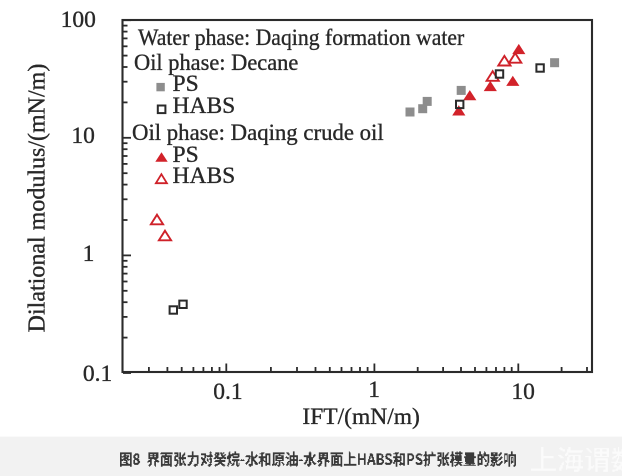 This screenshot has height=476, width=622. What do you see at coordinates (37, 198) in the screenshot?
I see `svg-text: Dilational modulus/(mN/m)` at bounding box center [37, 198].